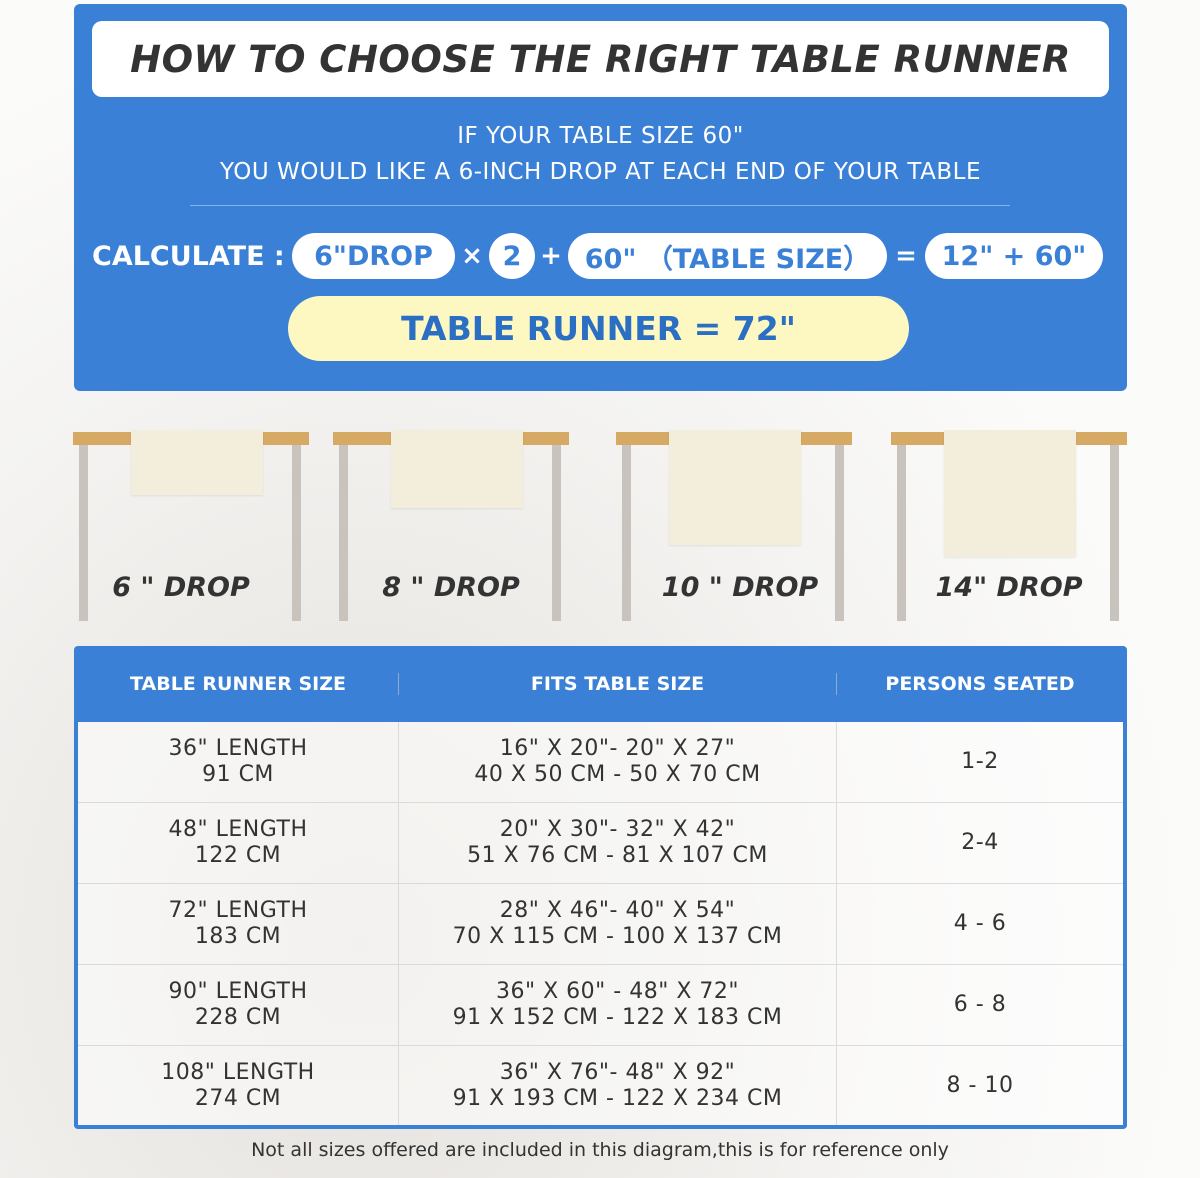  I want to click on length-in: 48" LENGTH, so click(238, 829).